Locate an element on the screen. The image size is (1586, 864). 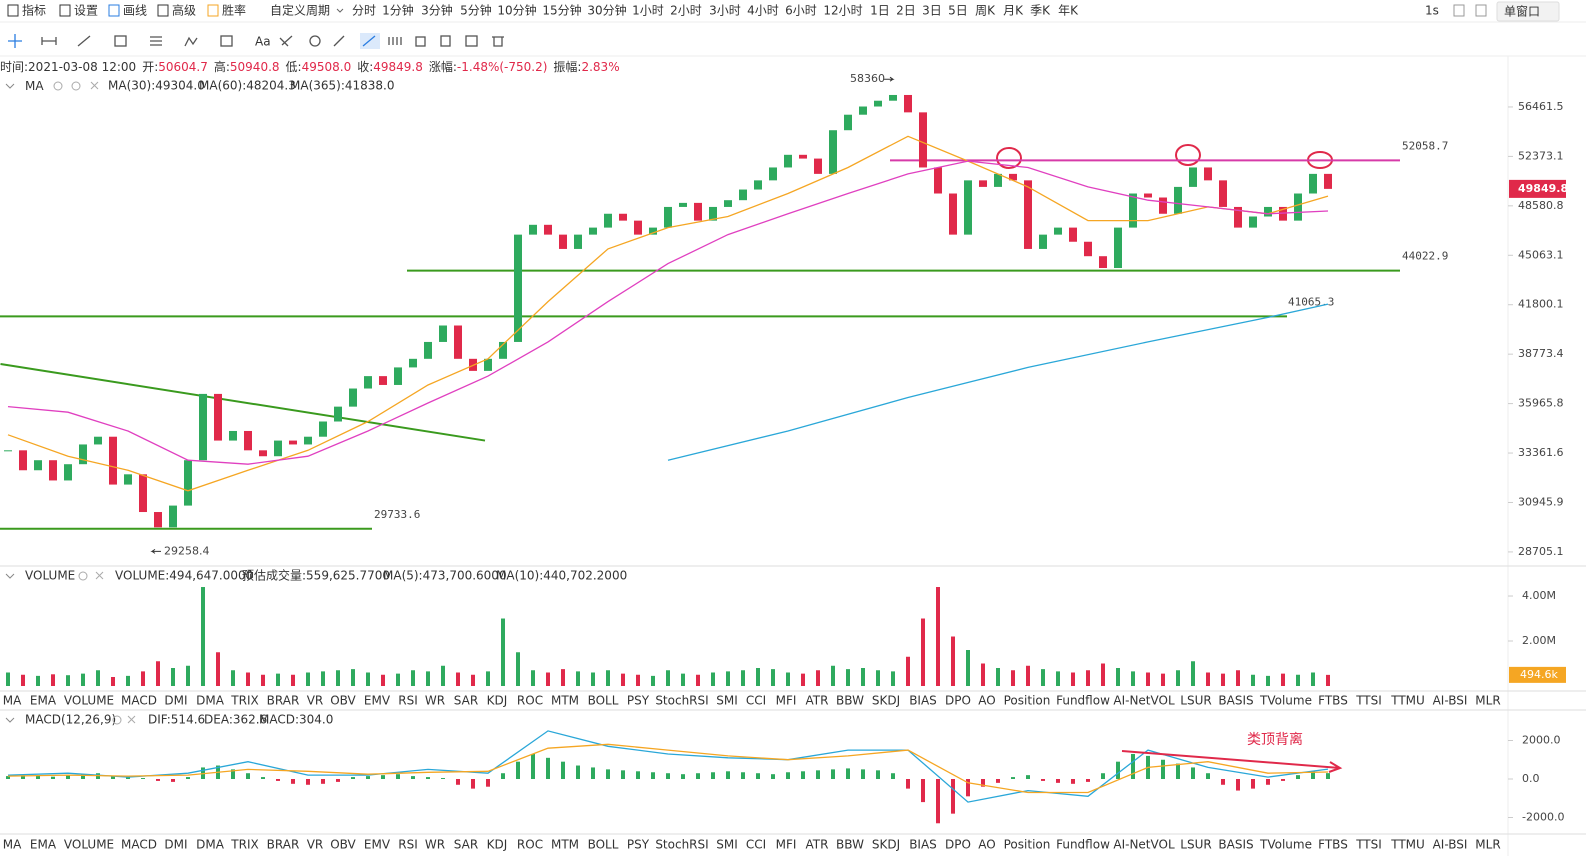
indicator-tab: MTM is located at coordinates (565, 845).